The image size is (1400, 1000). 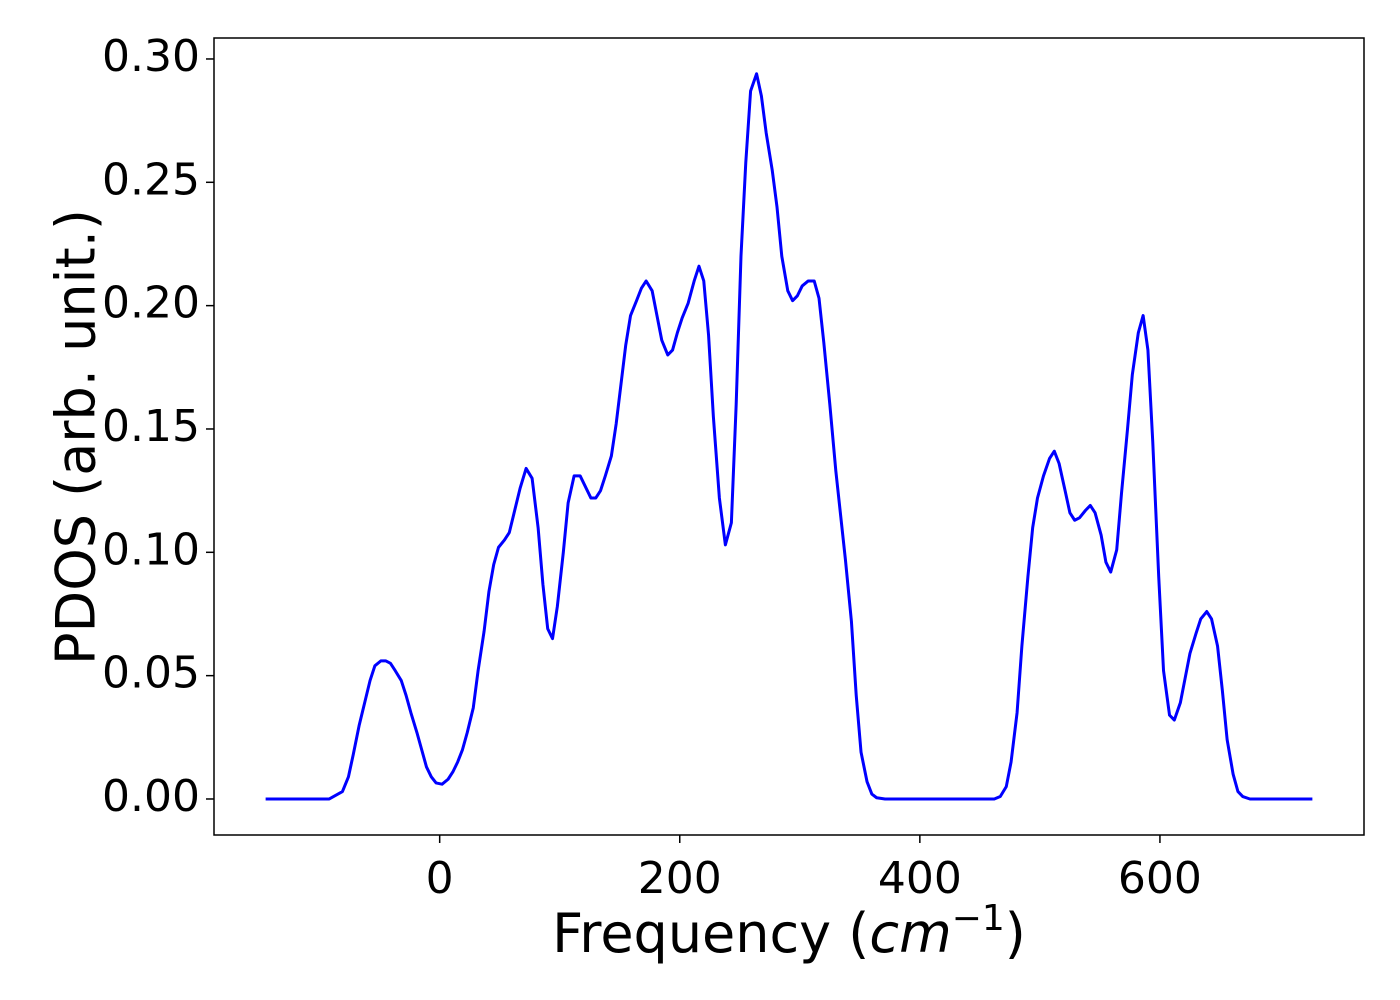 What do you see at coordinates (151, 303) in the screenshot?
I see `y-tick-label: 0.20` at bounding box center [151, 303].